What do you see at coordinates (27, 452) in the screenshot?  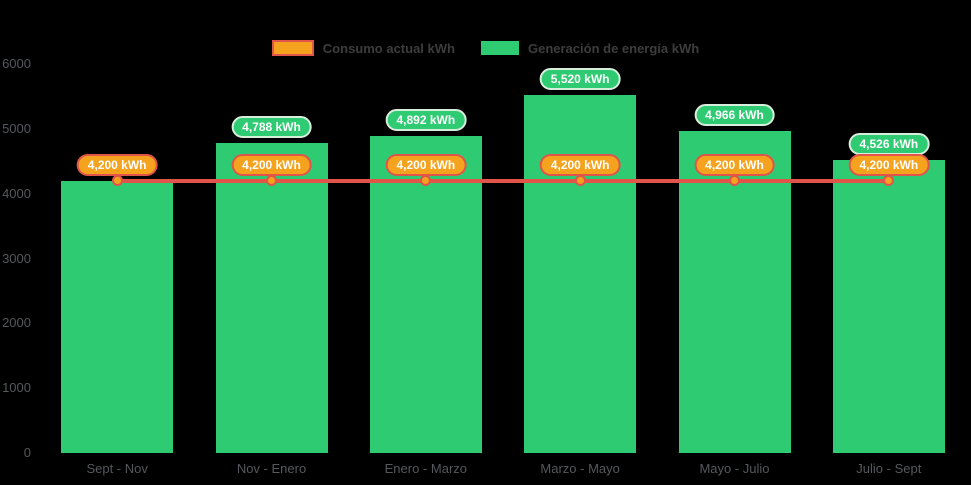 I see `y-axis-tick-label: 0` at bounding box center [27, 452].